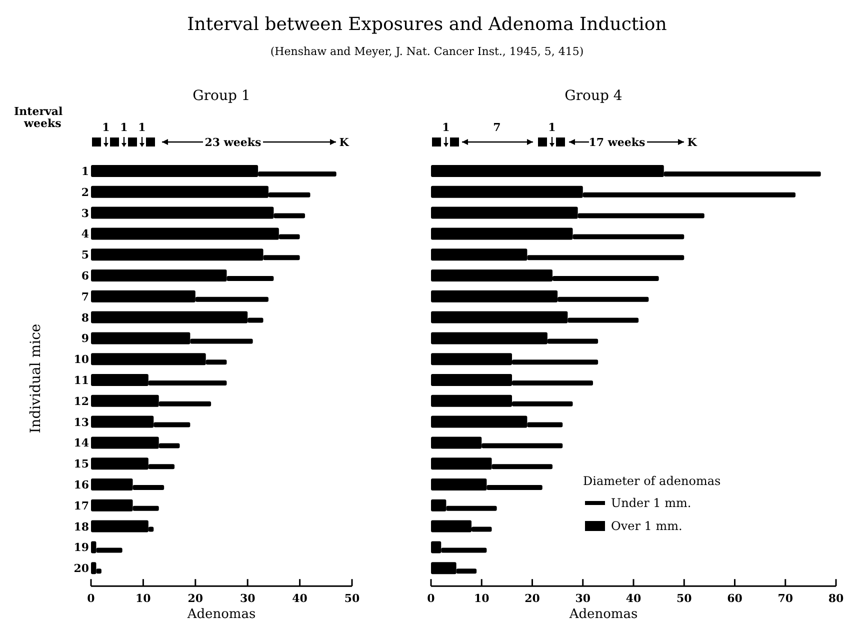  Describe the element at coordinates (85, 234) in the screenshot. I see `y-tick-label: 4` at that location.